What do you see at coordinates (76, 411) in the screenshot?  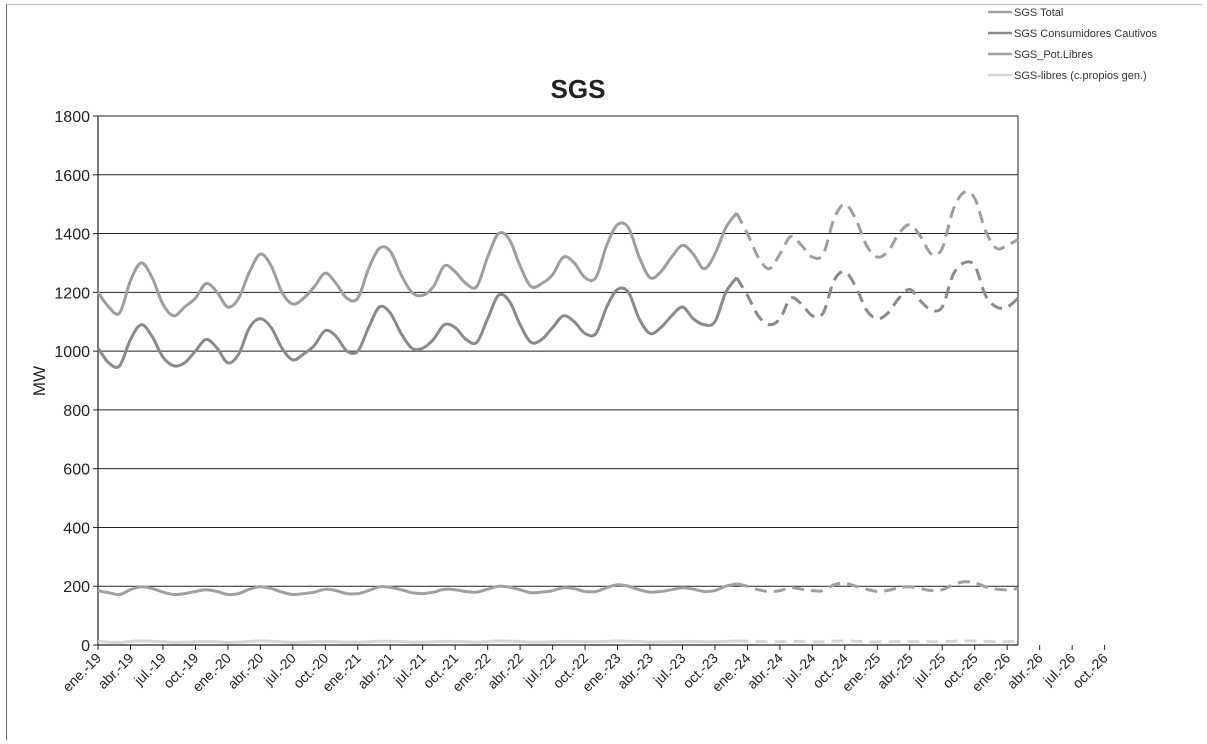 I see `y-tick-label-800: 800` at bounding box center [76, 411].